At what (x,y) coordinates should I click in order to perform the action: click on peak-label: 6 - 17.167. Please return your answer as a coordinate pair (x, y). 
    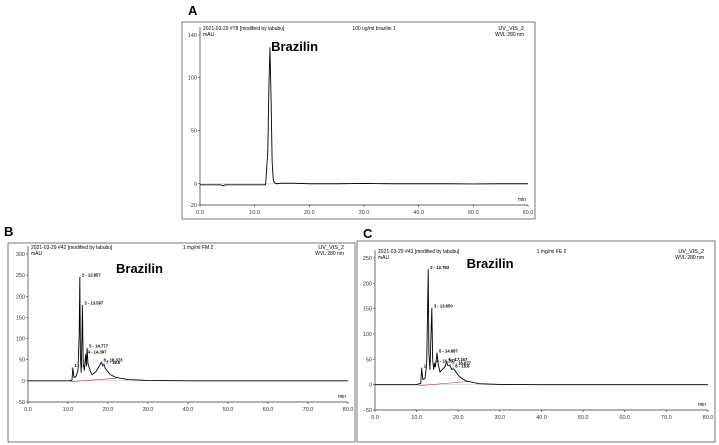
    Looking at the image, I should click on (458, 359).